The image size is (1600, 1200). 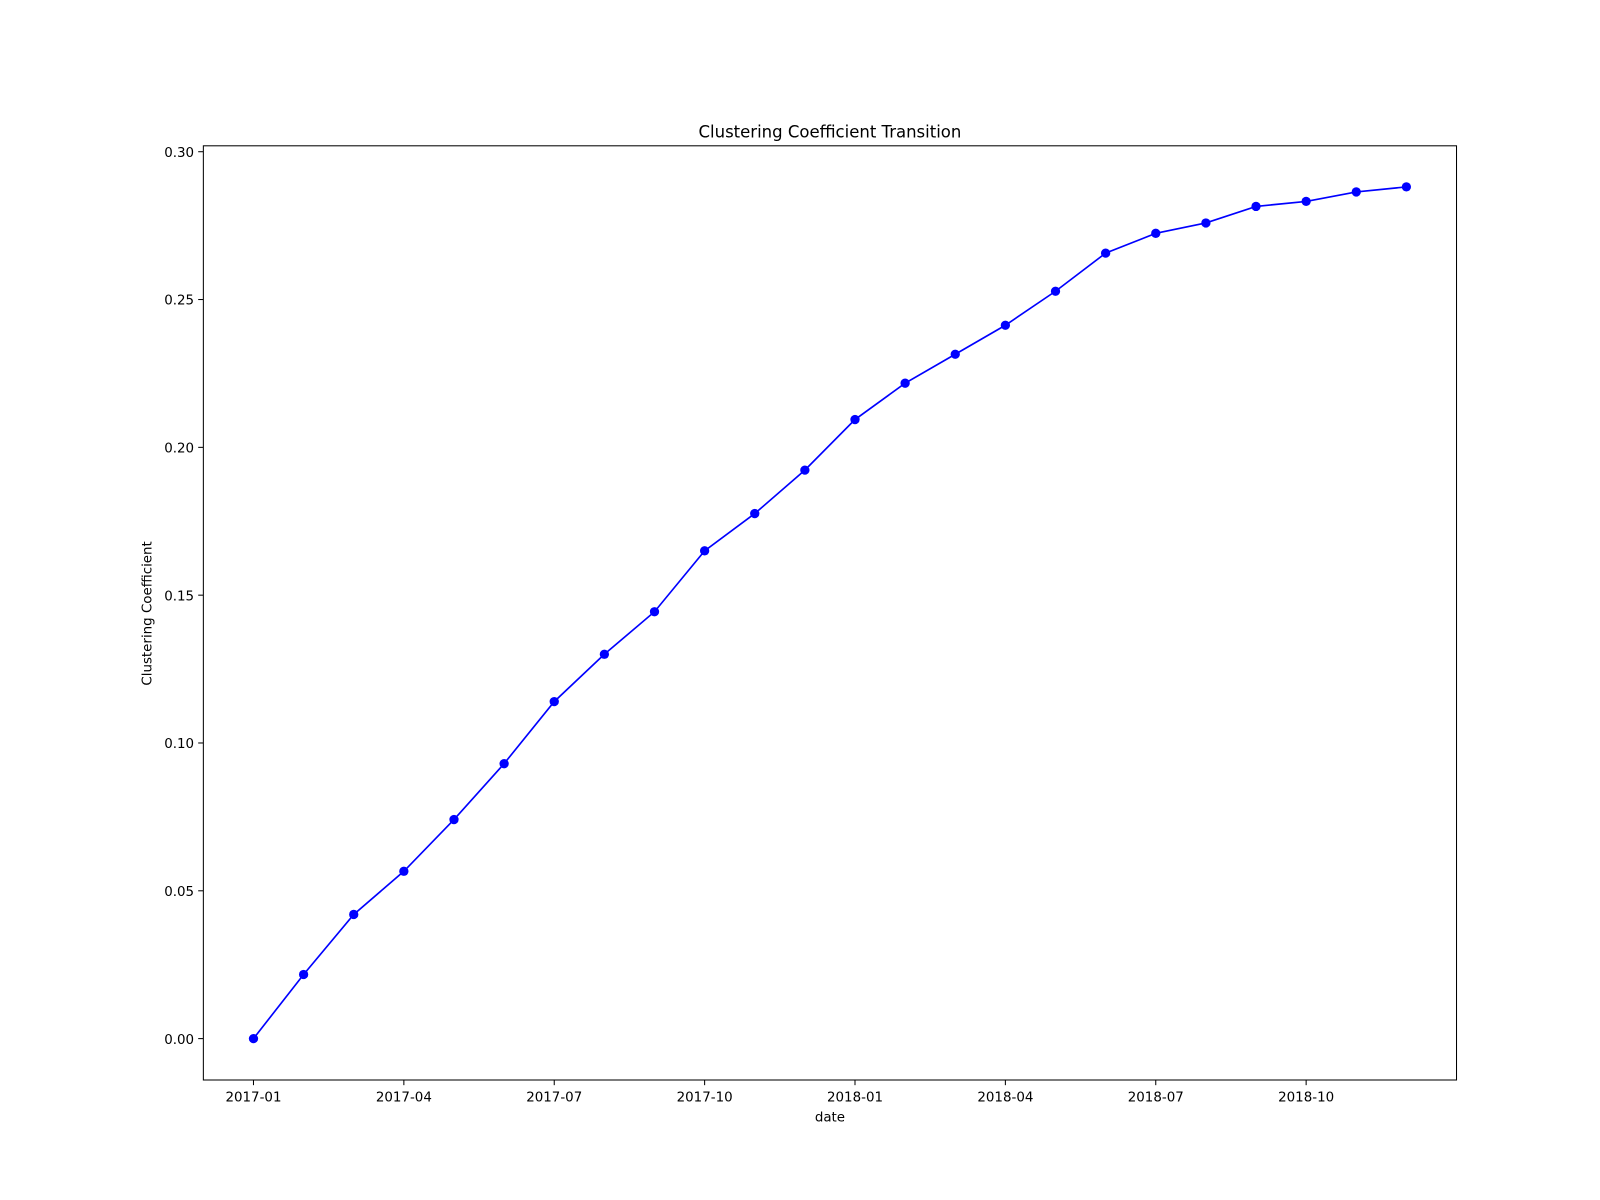 What do you see at coordinates (404, 1098) in the screenshot?
I see `x-tick-label: 2017-04` at bounding box center [404, 1098].